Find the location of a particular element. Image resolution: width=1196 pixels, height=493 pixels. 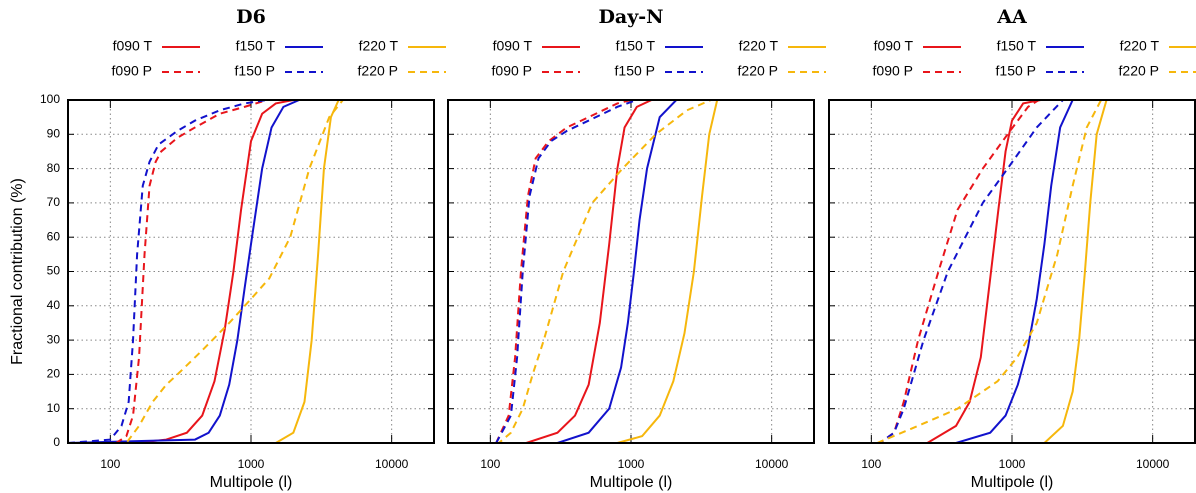

panel-title: Day-N is located at coordinates (630, 17).